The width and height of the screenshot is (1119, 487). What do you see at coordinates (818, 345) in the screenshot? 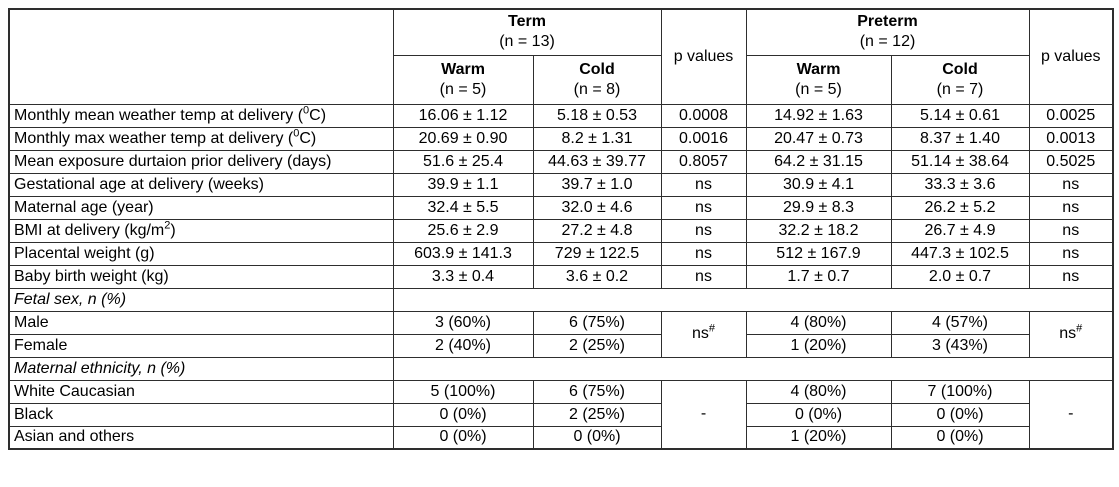
I see `cell-preterm-warm: 1 (20%)` at bounding box center [818, 345].